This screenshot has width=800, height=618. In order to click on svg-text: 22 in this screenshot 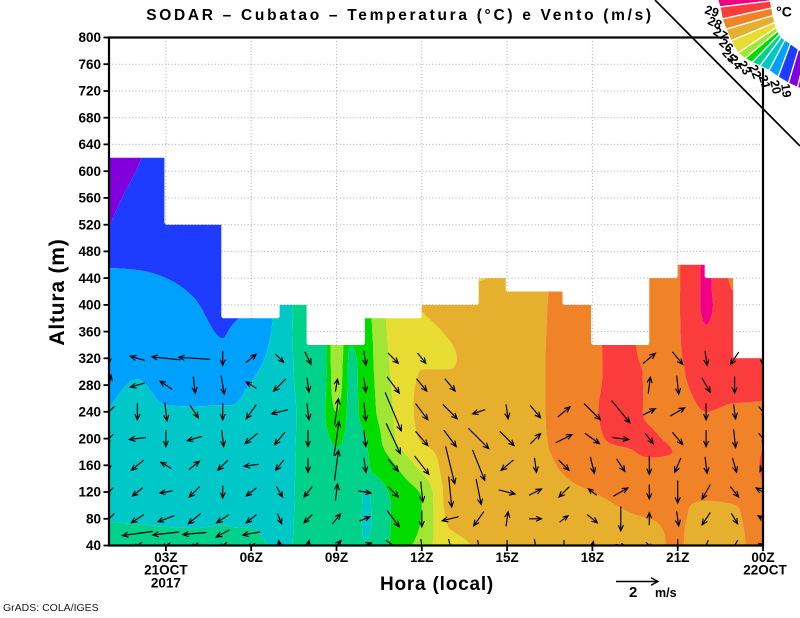, I will do `click(755, 72)`.